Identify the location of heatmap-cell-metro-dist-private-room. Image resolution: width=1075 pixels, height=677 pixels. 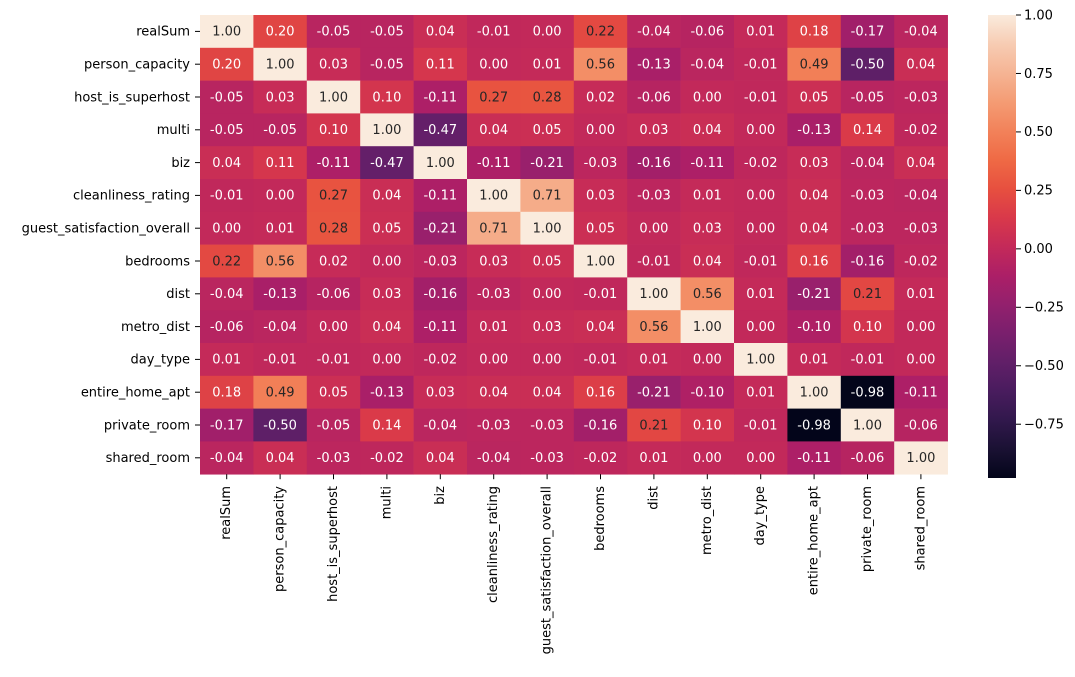
(867, 327).